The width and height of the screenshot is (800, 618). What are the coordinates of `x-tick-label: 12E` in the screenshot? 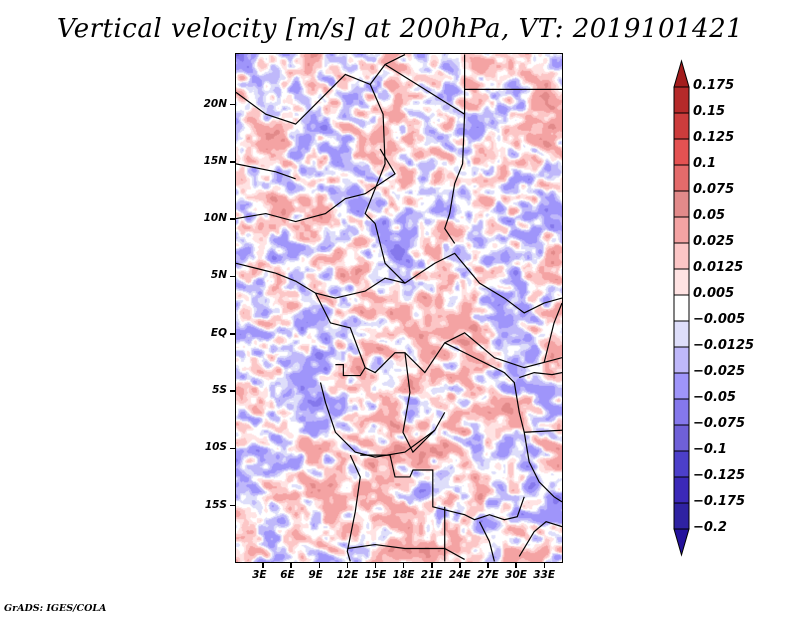 It's located at (347, 575).